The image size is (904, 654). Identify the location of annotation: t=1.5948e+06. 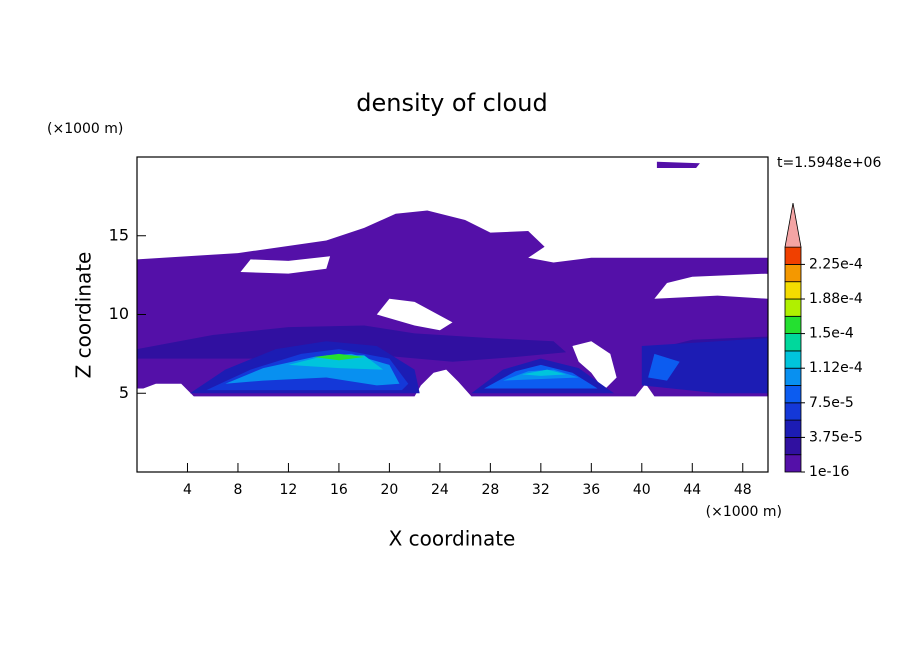
(829, 163).